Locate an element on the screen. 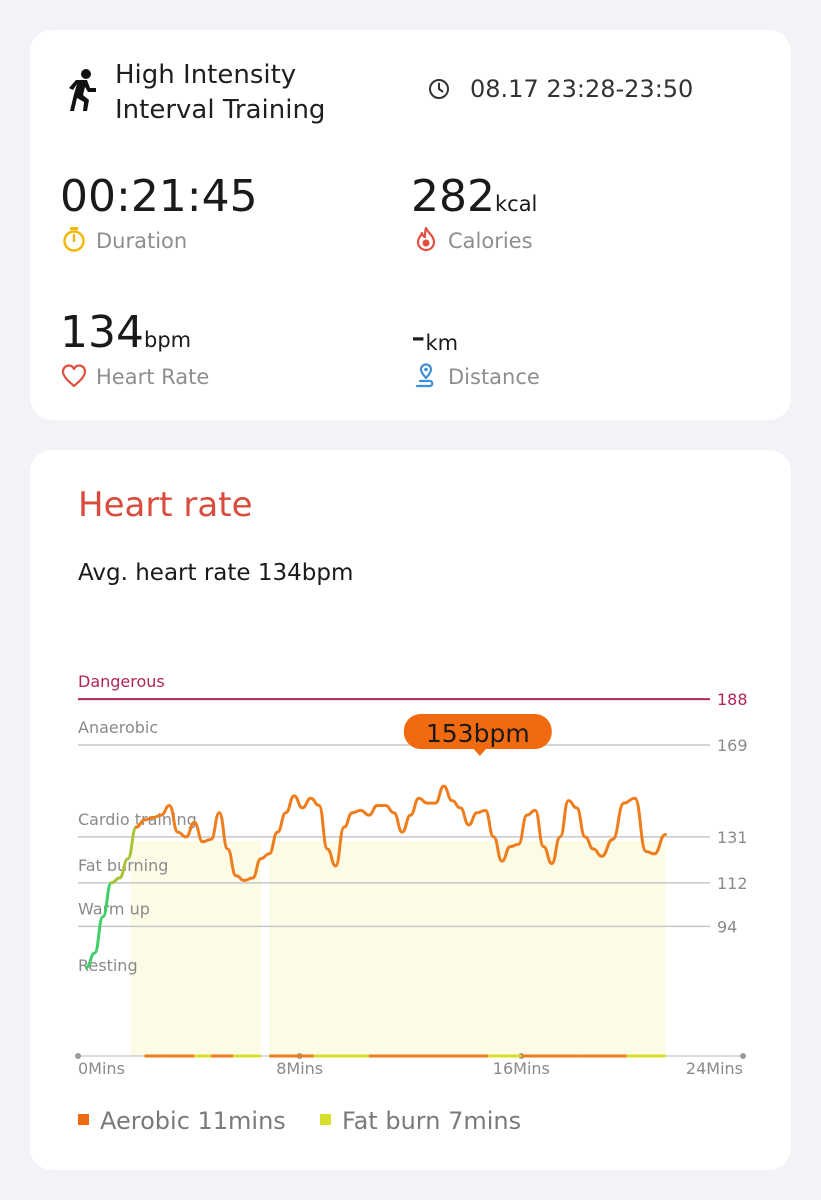  legend-swatch-aerobic is located at coordinates (83, 1119).